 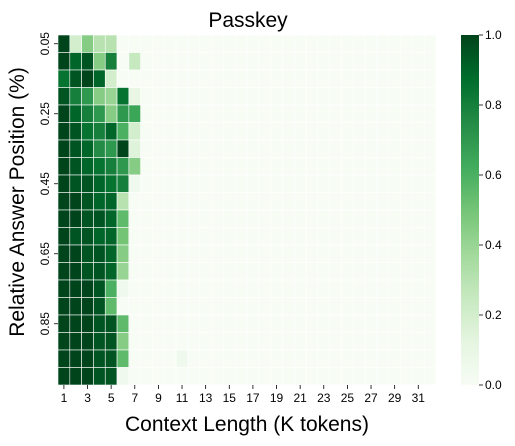 What do you see at coordinates (230, 398) in the screenshot?
I see `x-tick-label: 15` at bounding box center [230, 398].